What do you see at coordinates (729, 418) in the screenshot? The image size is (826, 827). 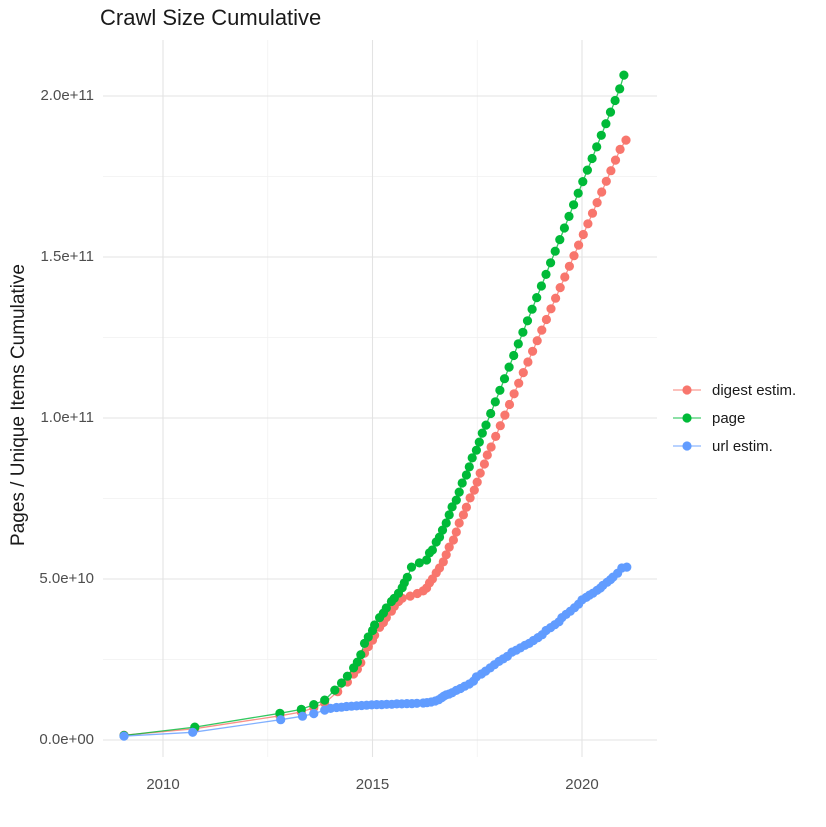 I see `legend-item-label: page` at bounding box center [729, 418].